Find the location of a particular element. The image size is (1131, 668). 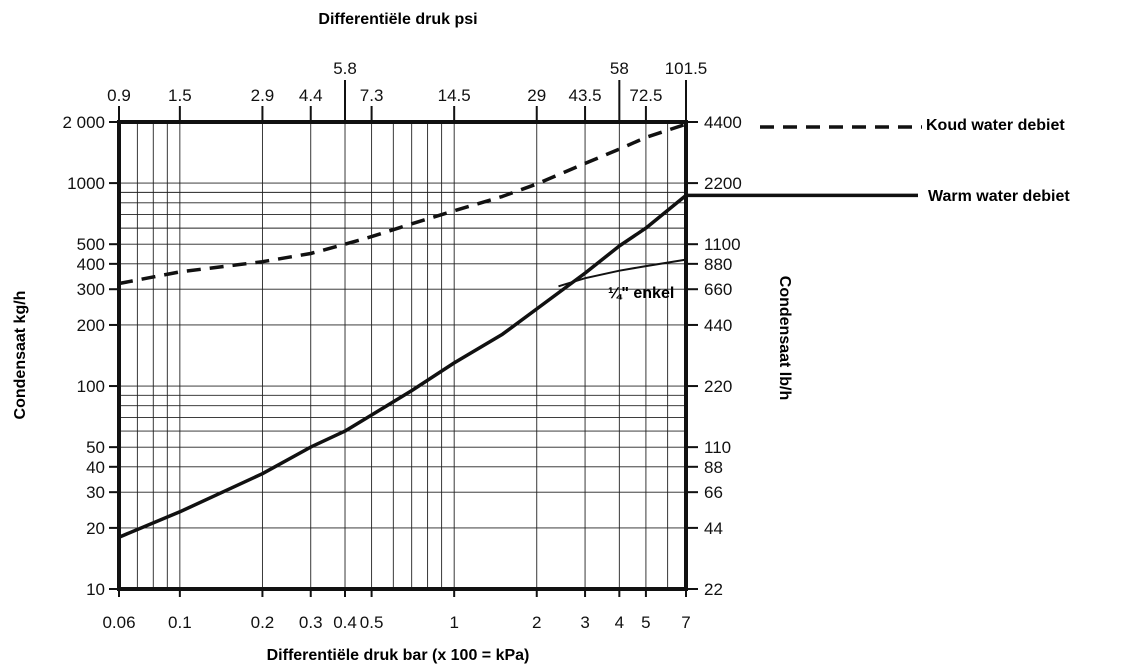

x-tick-label-top: 1.5 is located at coordinates (180, 95).